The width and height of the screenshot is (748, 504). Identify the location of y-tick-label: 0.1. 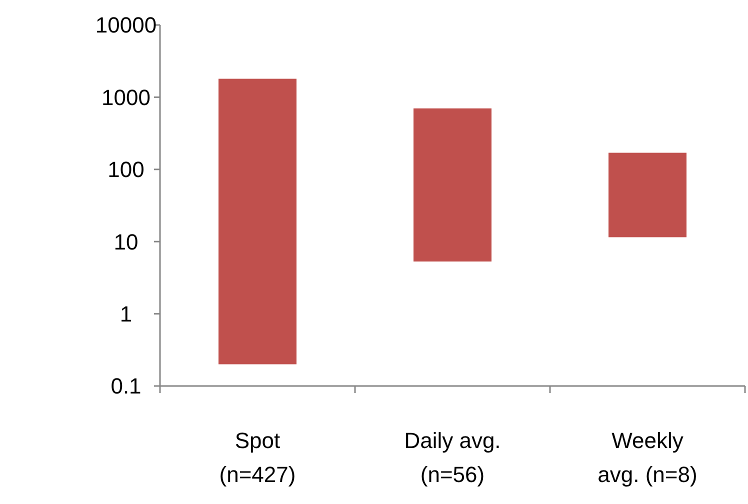
(126, 386).